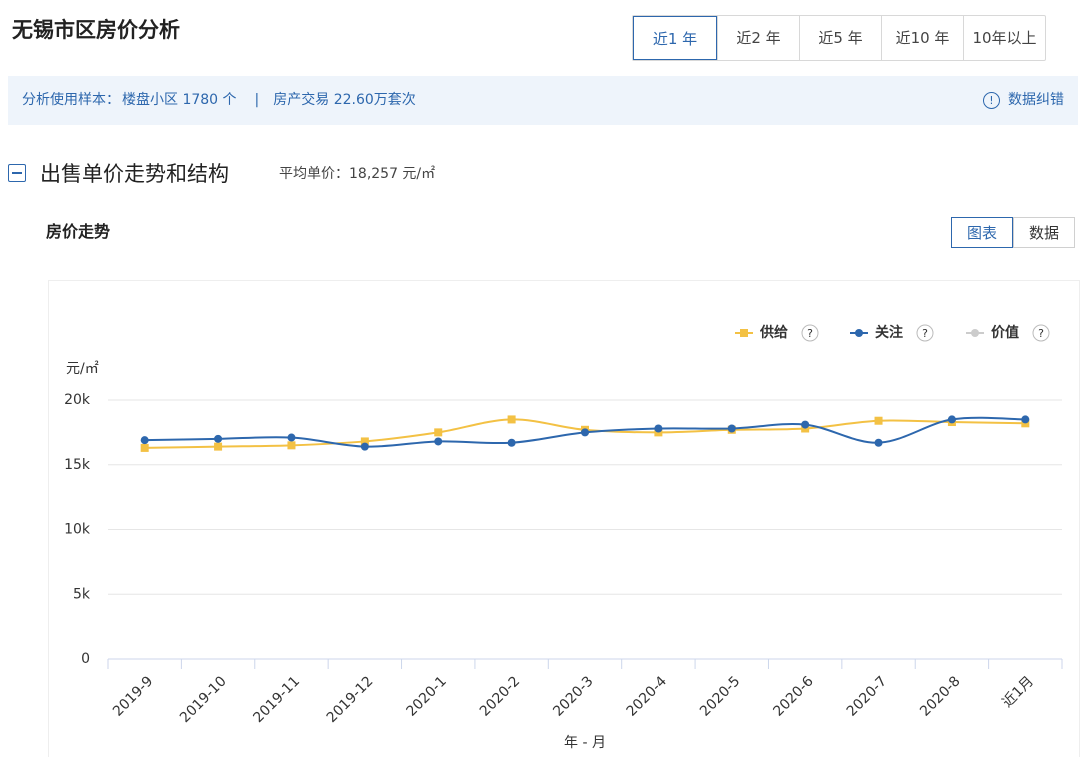 The width and height of the screenshot is (1080, 757). Describe the element at coordinates (773, 332) in the screenshot. I see `legend-label: 供给` at that location.